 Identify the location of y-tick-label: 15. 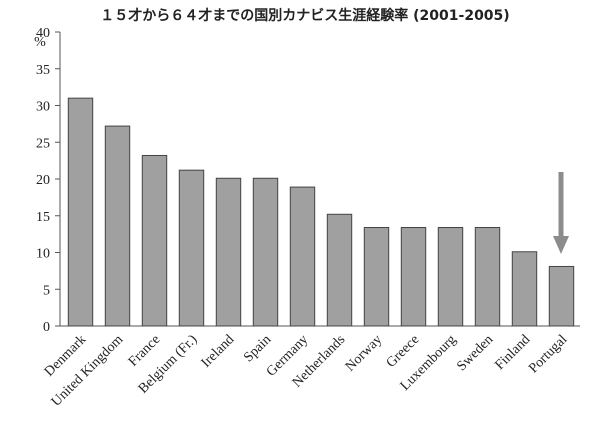
(43, 217).